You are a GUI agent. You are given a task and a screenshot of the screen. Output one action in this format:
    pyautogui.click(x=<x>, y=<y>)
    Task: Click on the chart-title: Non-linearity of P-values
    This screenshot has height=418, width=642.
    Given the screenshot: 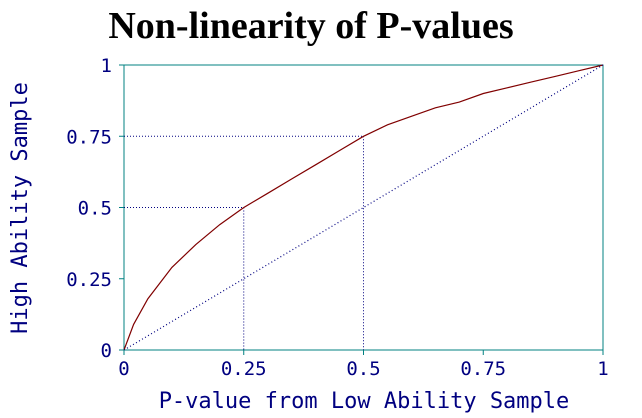 What is the action you would take?
    pyautogui.click(x=310, y=26)
    